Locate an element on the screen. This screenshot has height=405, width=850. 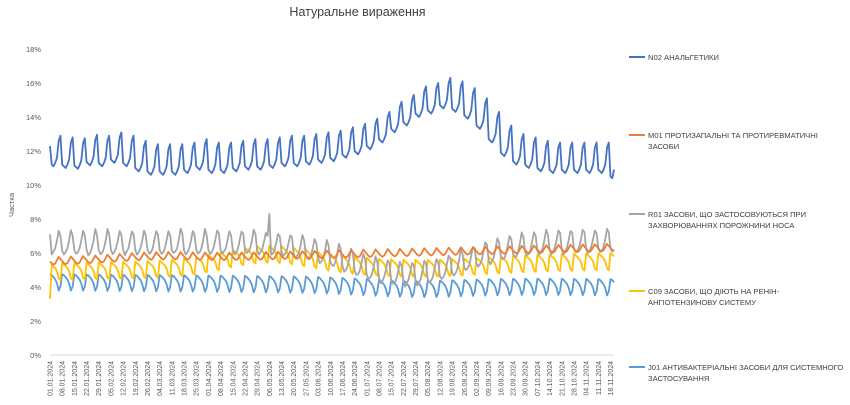
x-tick-label: 29.01.2024 is located at coordinates (99, 378).